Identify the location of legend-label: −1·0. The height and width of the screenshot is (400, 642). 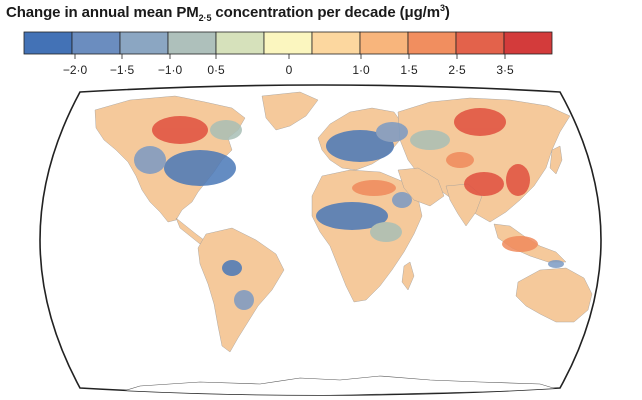
(170, 70).